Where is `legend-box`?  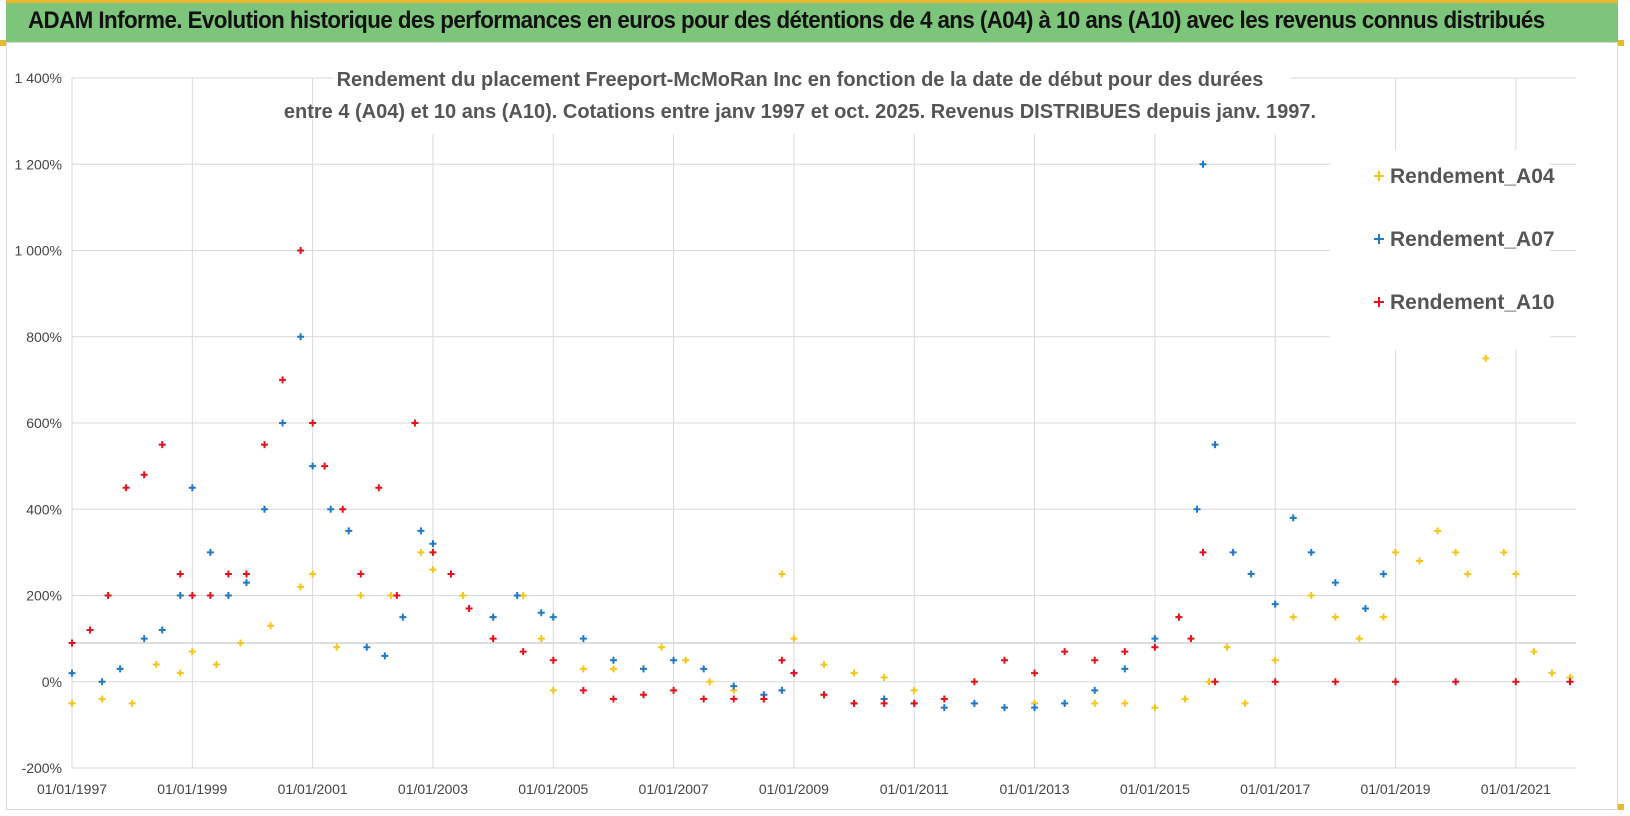
legend-box is located at coordinates (1440, 250).